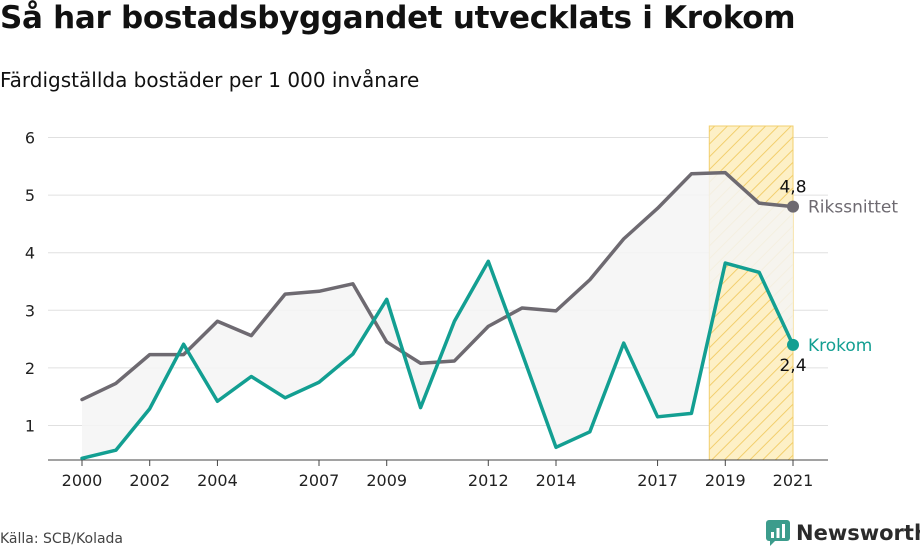 The width and height of the screenshot is (920, 552). I want to click on x-tick-label: 2017, so click(657, 480).